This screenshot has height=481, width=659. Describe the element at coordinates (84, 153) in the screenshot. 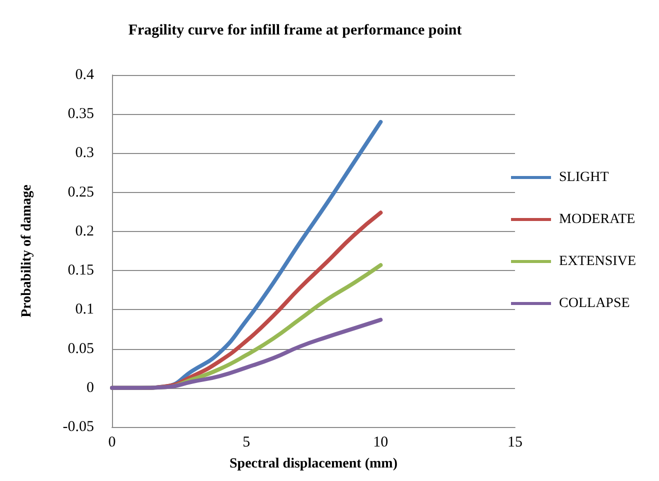

I see `y-tick-label: 0.3` at that location.